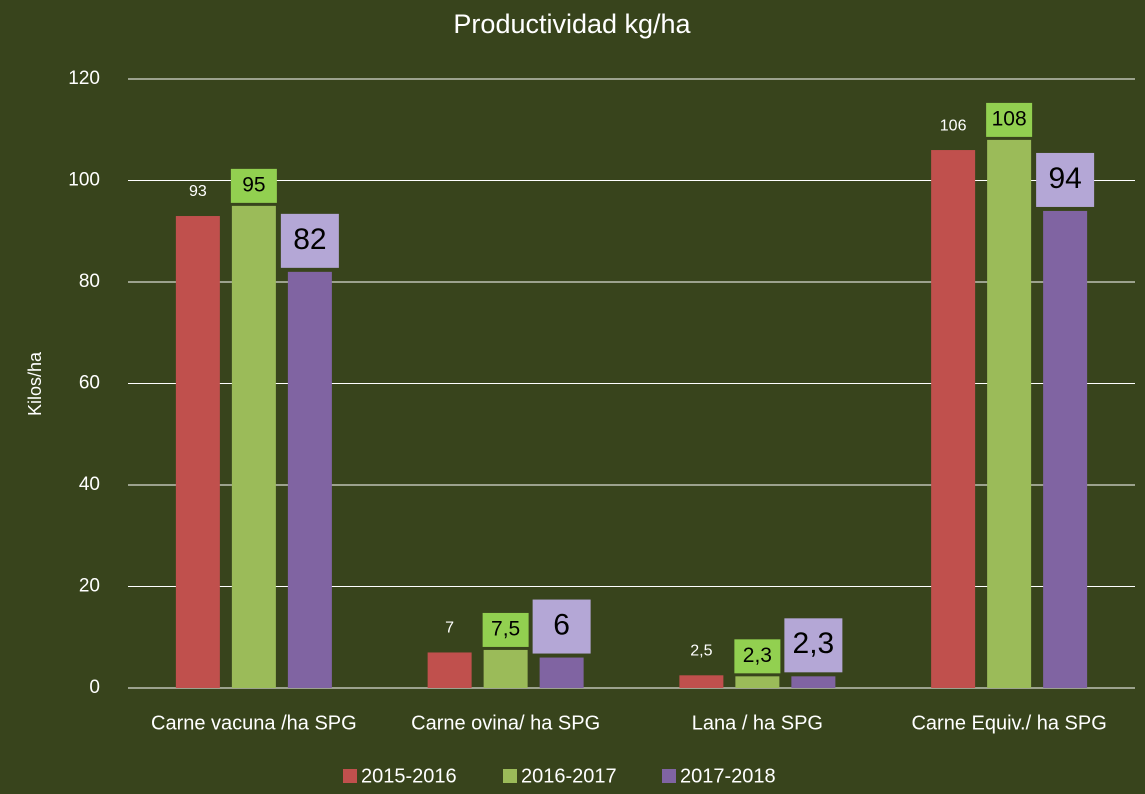  I want to click on data-label: 6, so click(561, 624).